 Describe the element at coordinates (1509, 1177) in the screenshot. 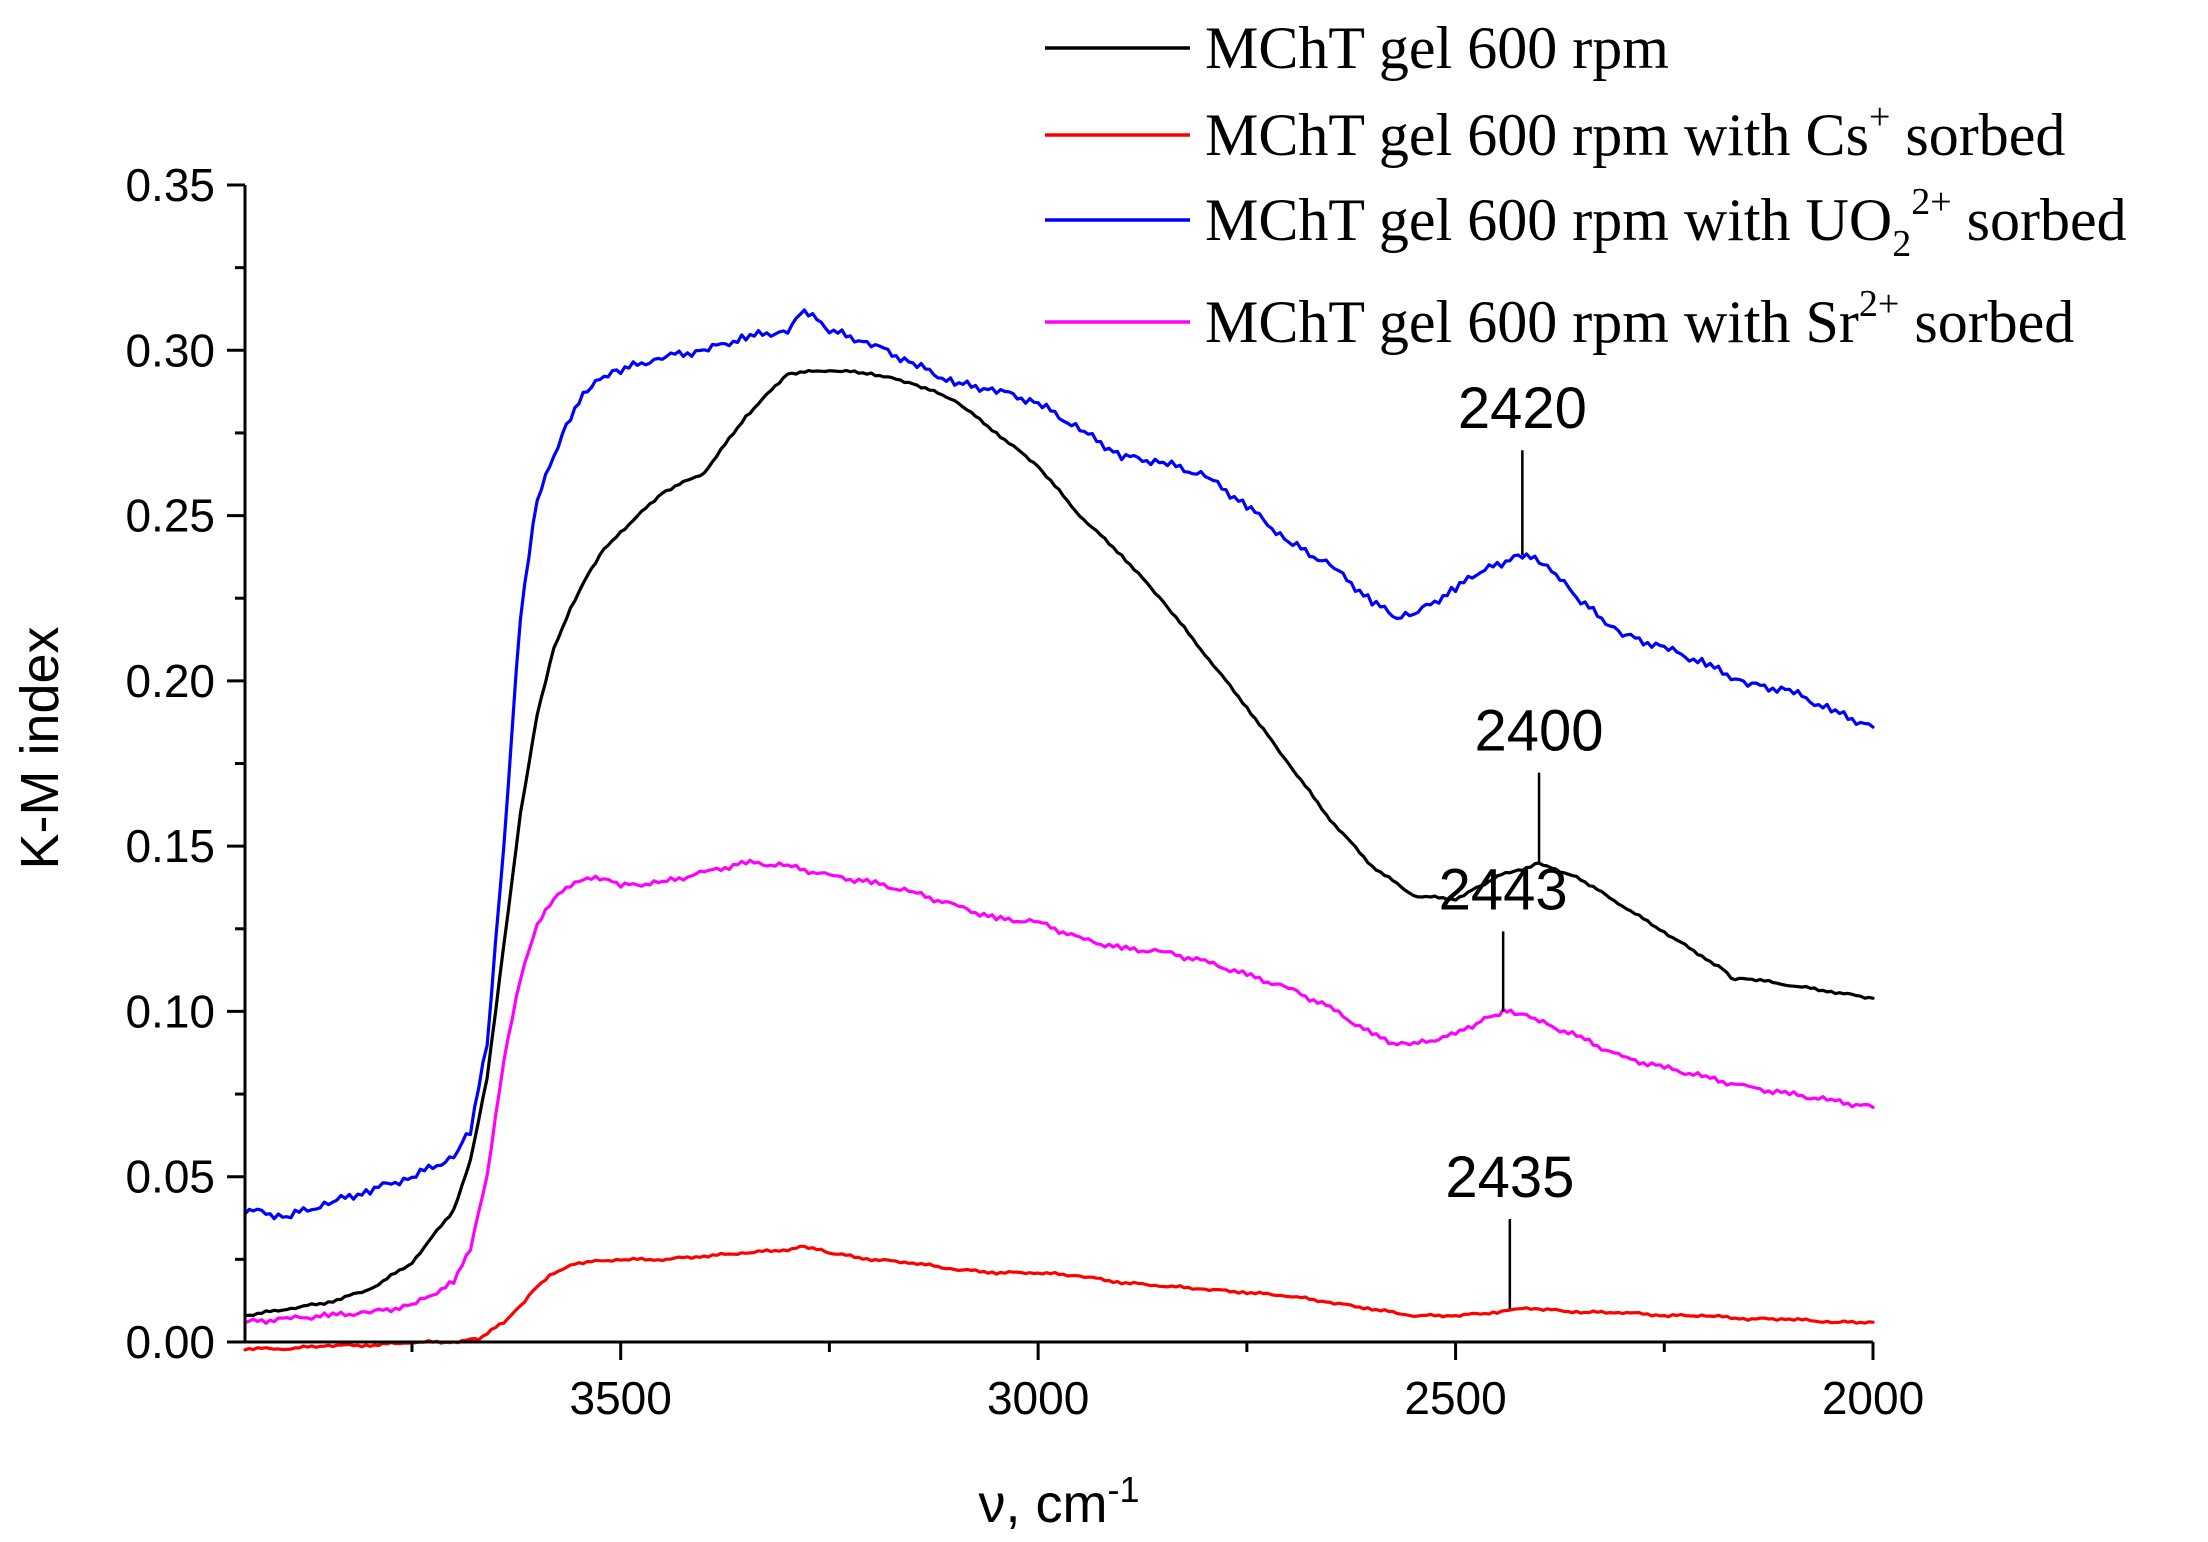

I see `annotation-label: 2435` at that location.